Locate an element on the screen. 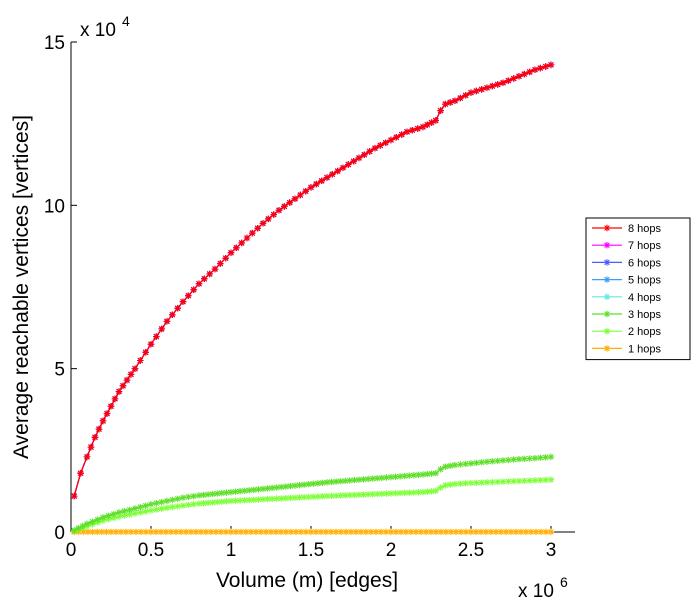 The height and width of the screenshot is (600, 696). y-axis-multiplier: x 10 4 is located at coordinates (105, 27).